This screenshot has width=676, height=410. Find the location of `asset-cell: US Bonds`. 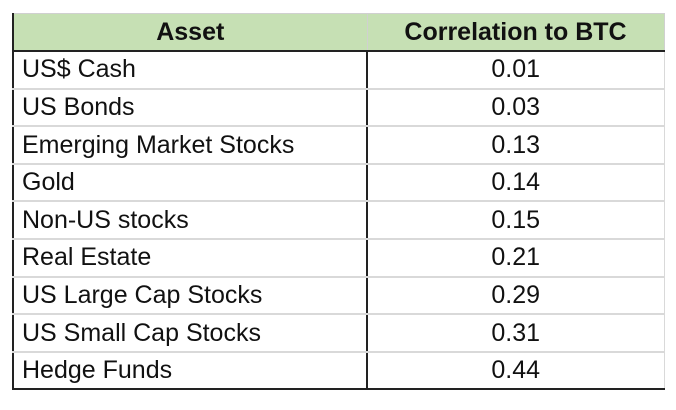

asset-cell: US Bonds is located at coordinates (190, 108).